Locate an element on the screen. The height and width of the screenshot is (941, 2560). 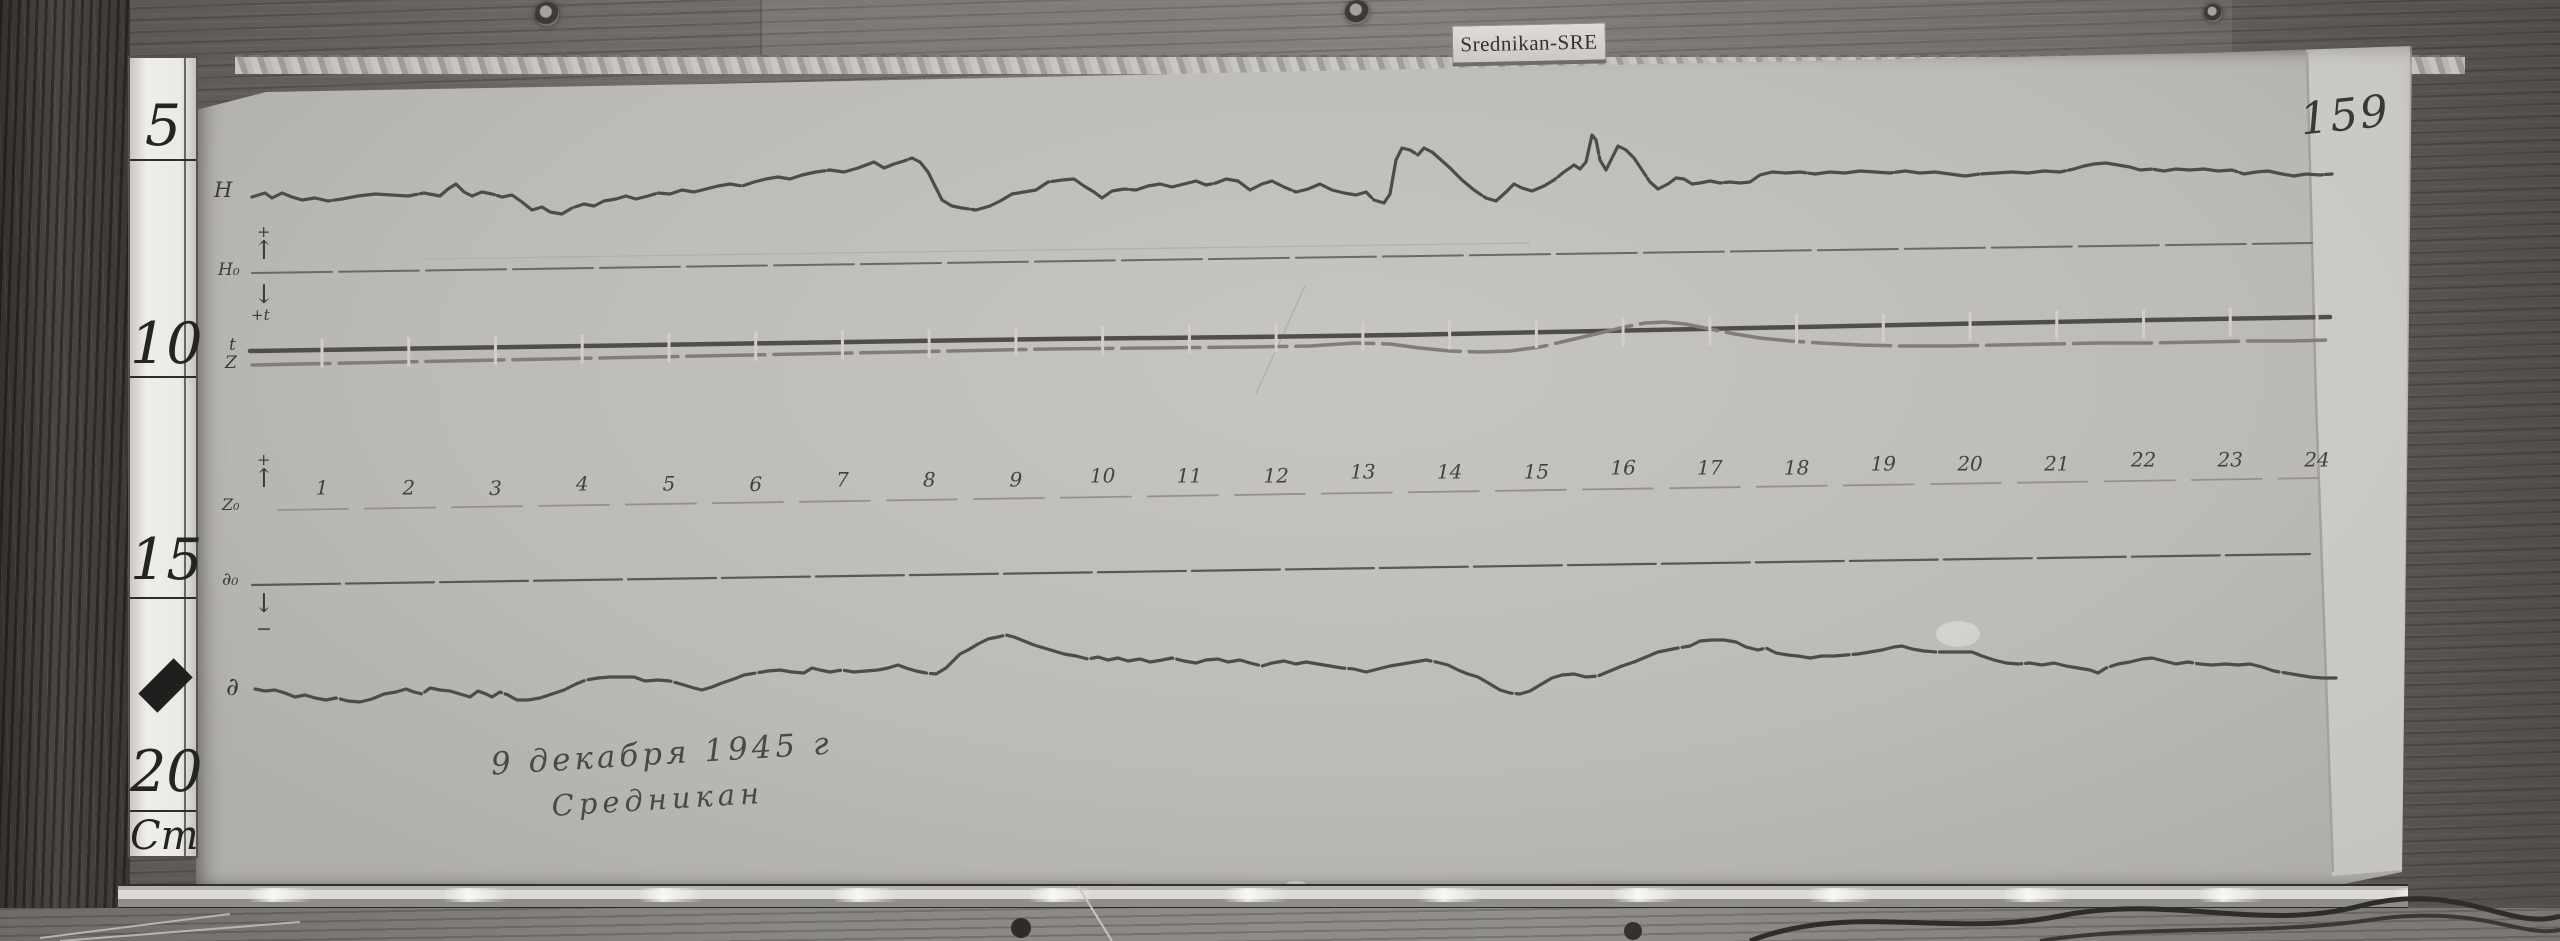
plus-sign-h: + is located at coordinates (264, 231).